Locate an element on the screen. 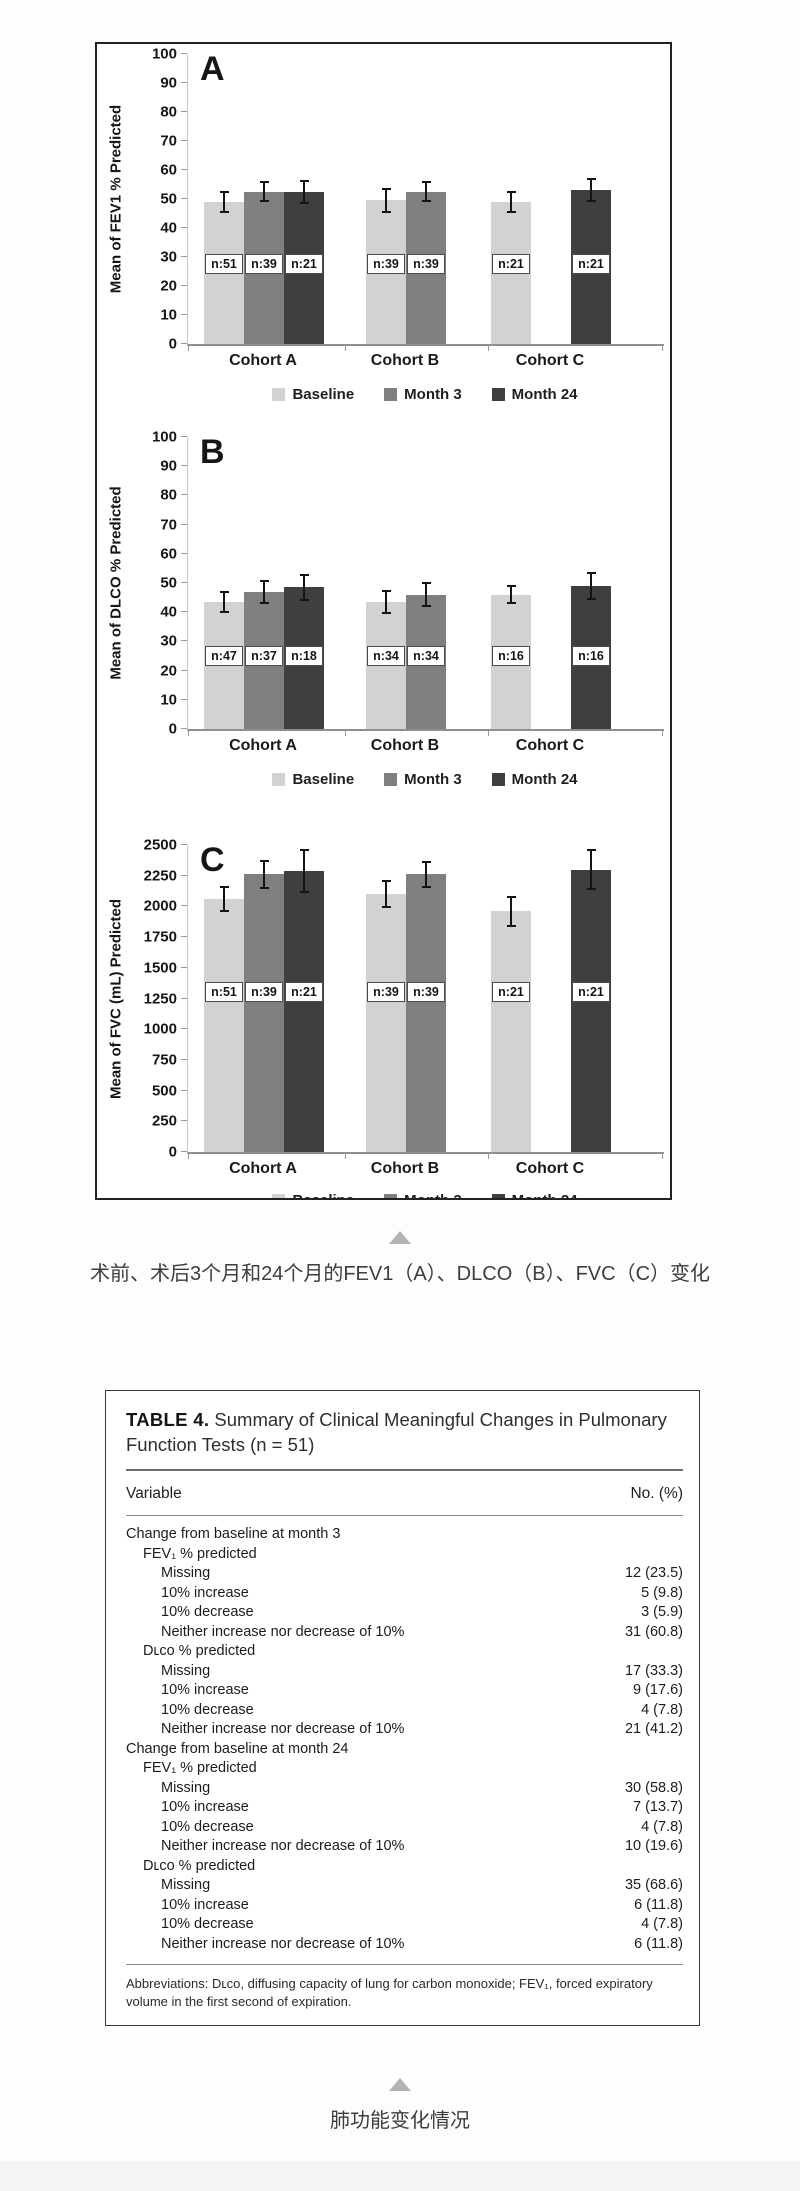 The width and height of the screenshot is (800, 2191). y-axis-label: Mean of FVC (mL) Predicted is located at coordinates (116, 998).